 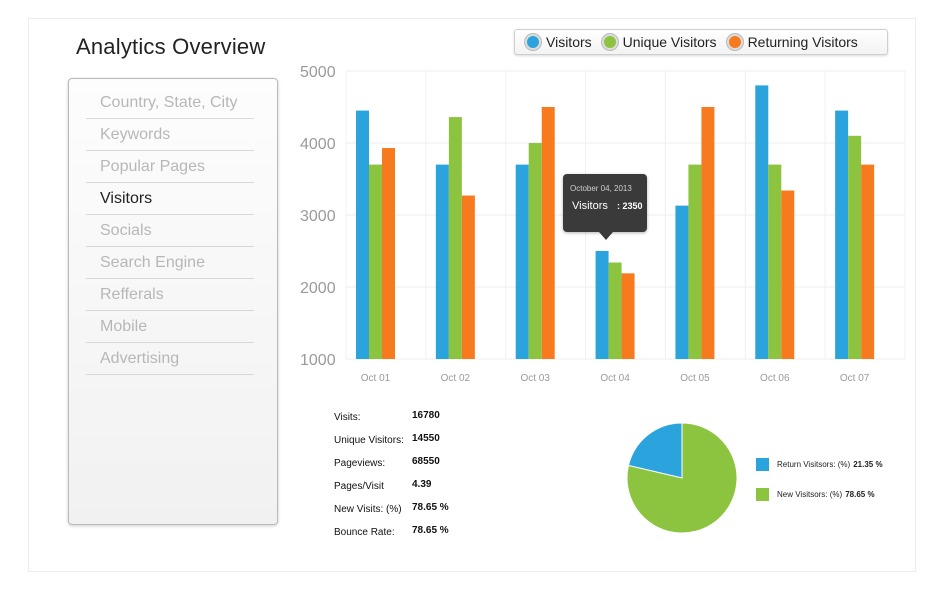 I want to click on sidebar-item-advertising: Advertising, so click(x=170, y=359).